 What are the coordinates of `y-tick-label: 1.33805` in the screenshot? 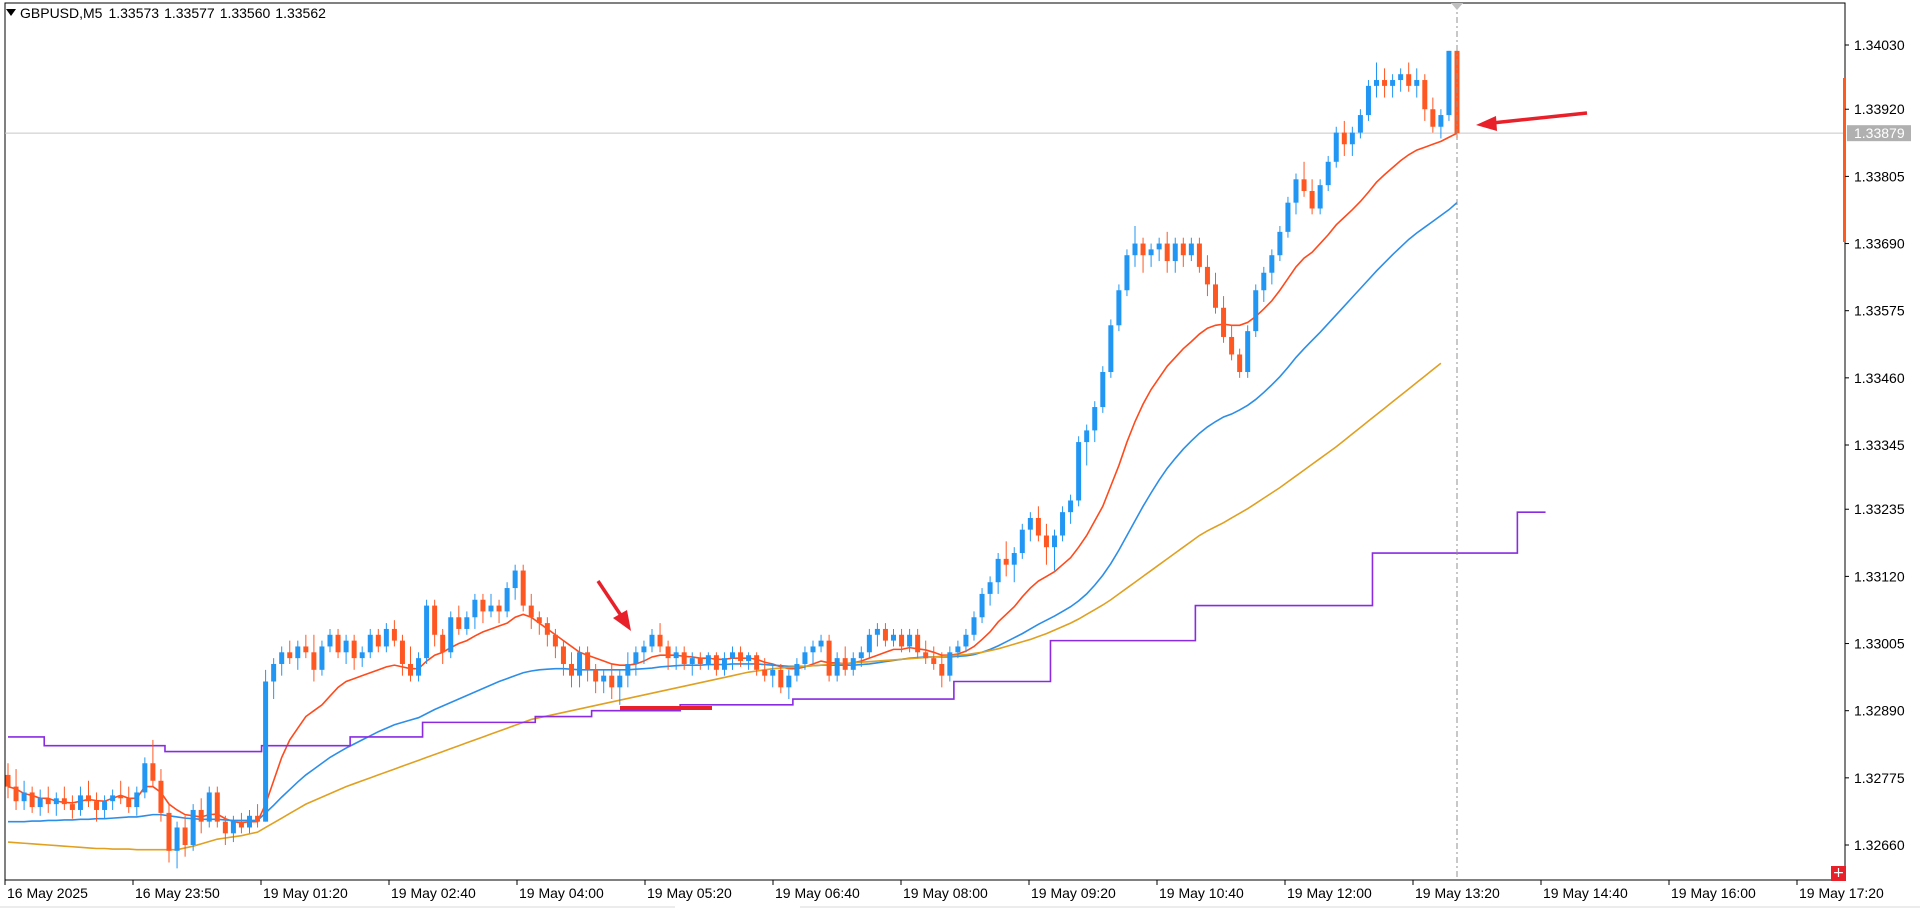 It's located at (1879, 176).